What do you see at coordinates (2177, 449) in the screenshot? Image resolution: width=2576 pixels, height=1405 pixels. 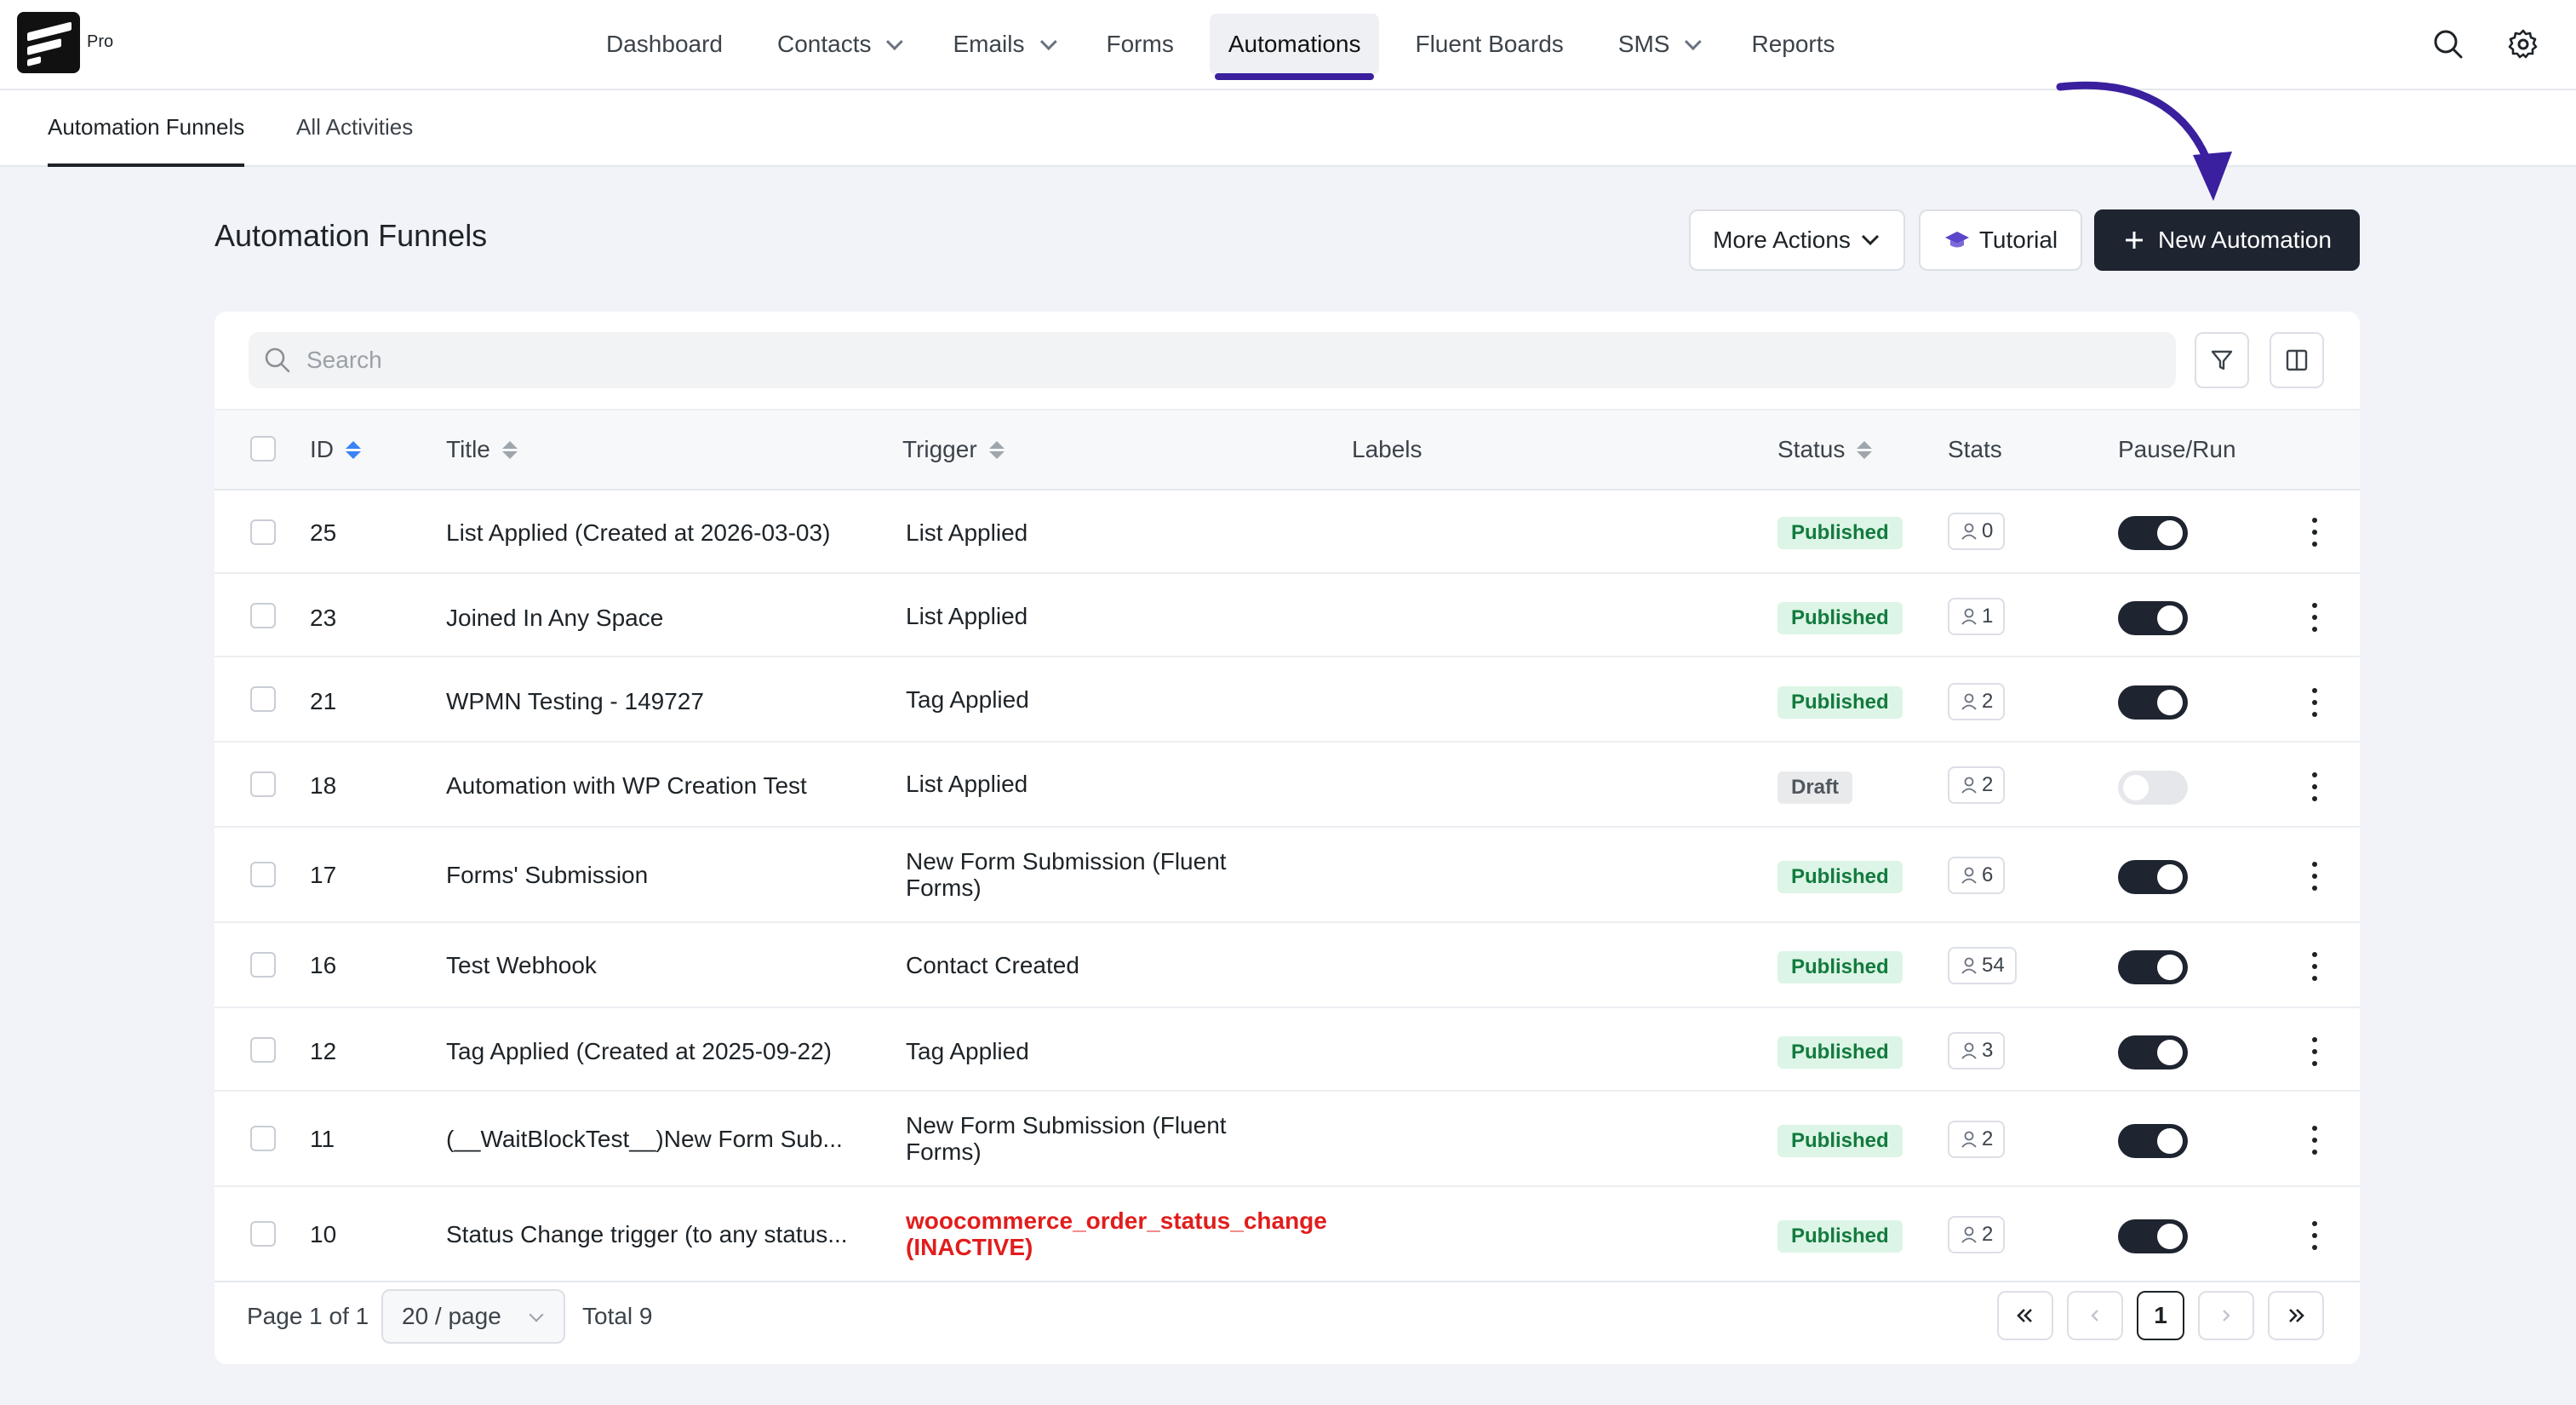 I see `column-header-pause-run: Pause/Run` at bounding box center [2177, 449].